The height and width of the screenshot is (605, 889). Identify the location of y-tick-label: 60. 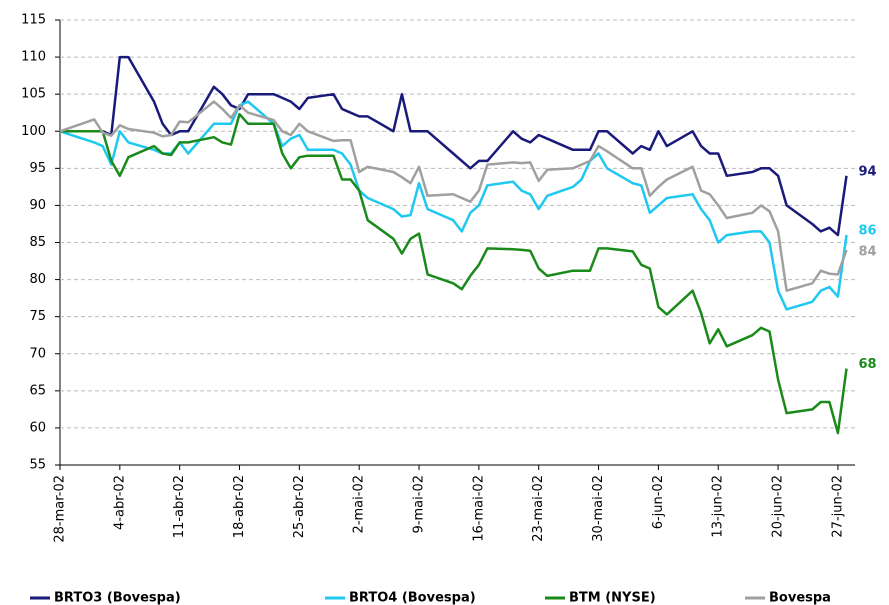
(37, 427).